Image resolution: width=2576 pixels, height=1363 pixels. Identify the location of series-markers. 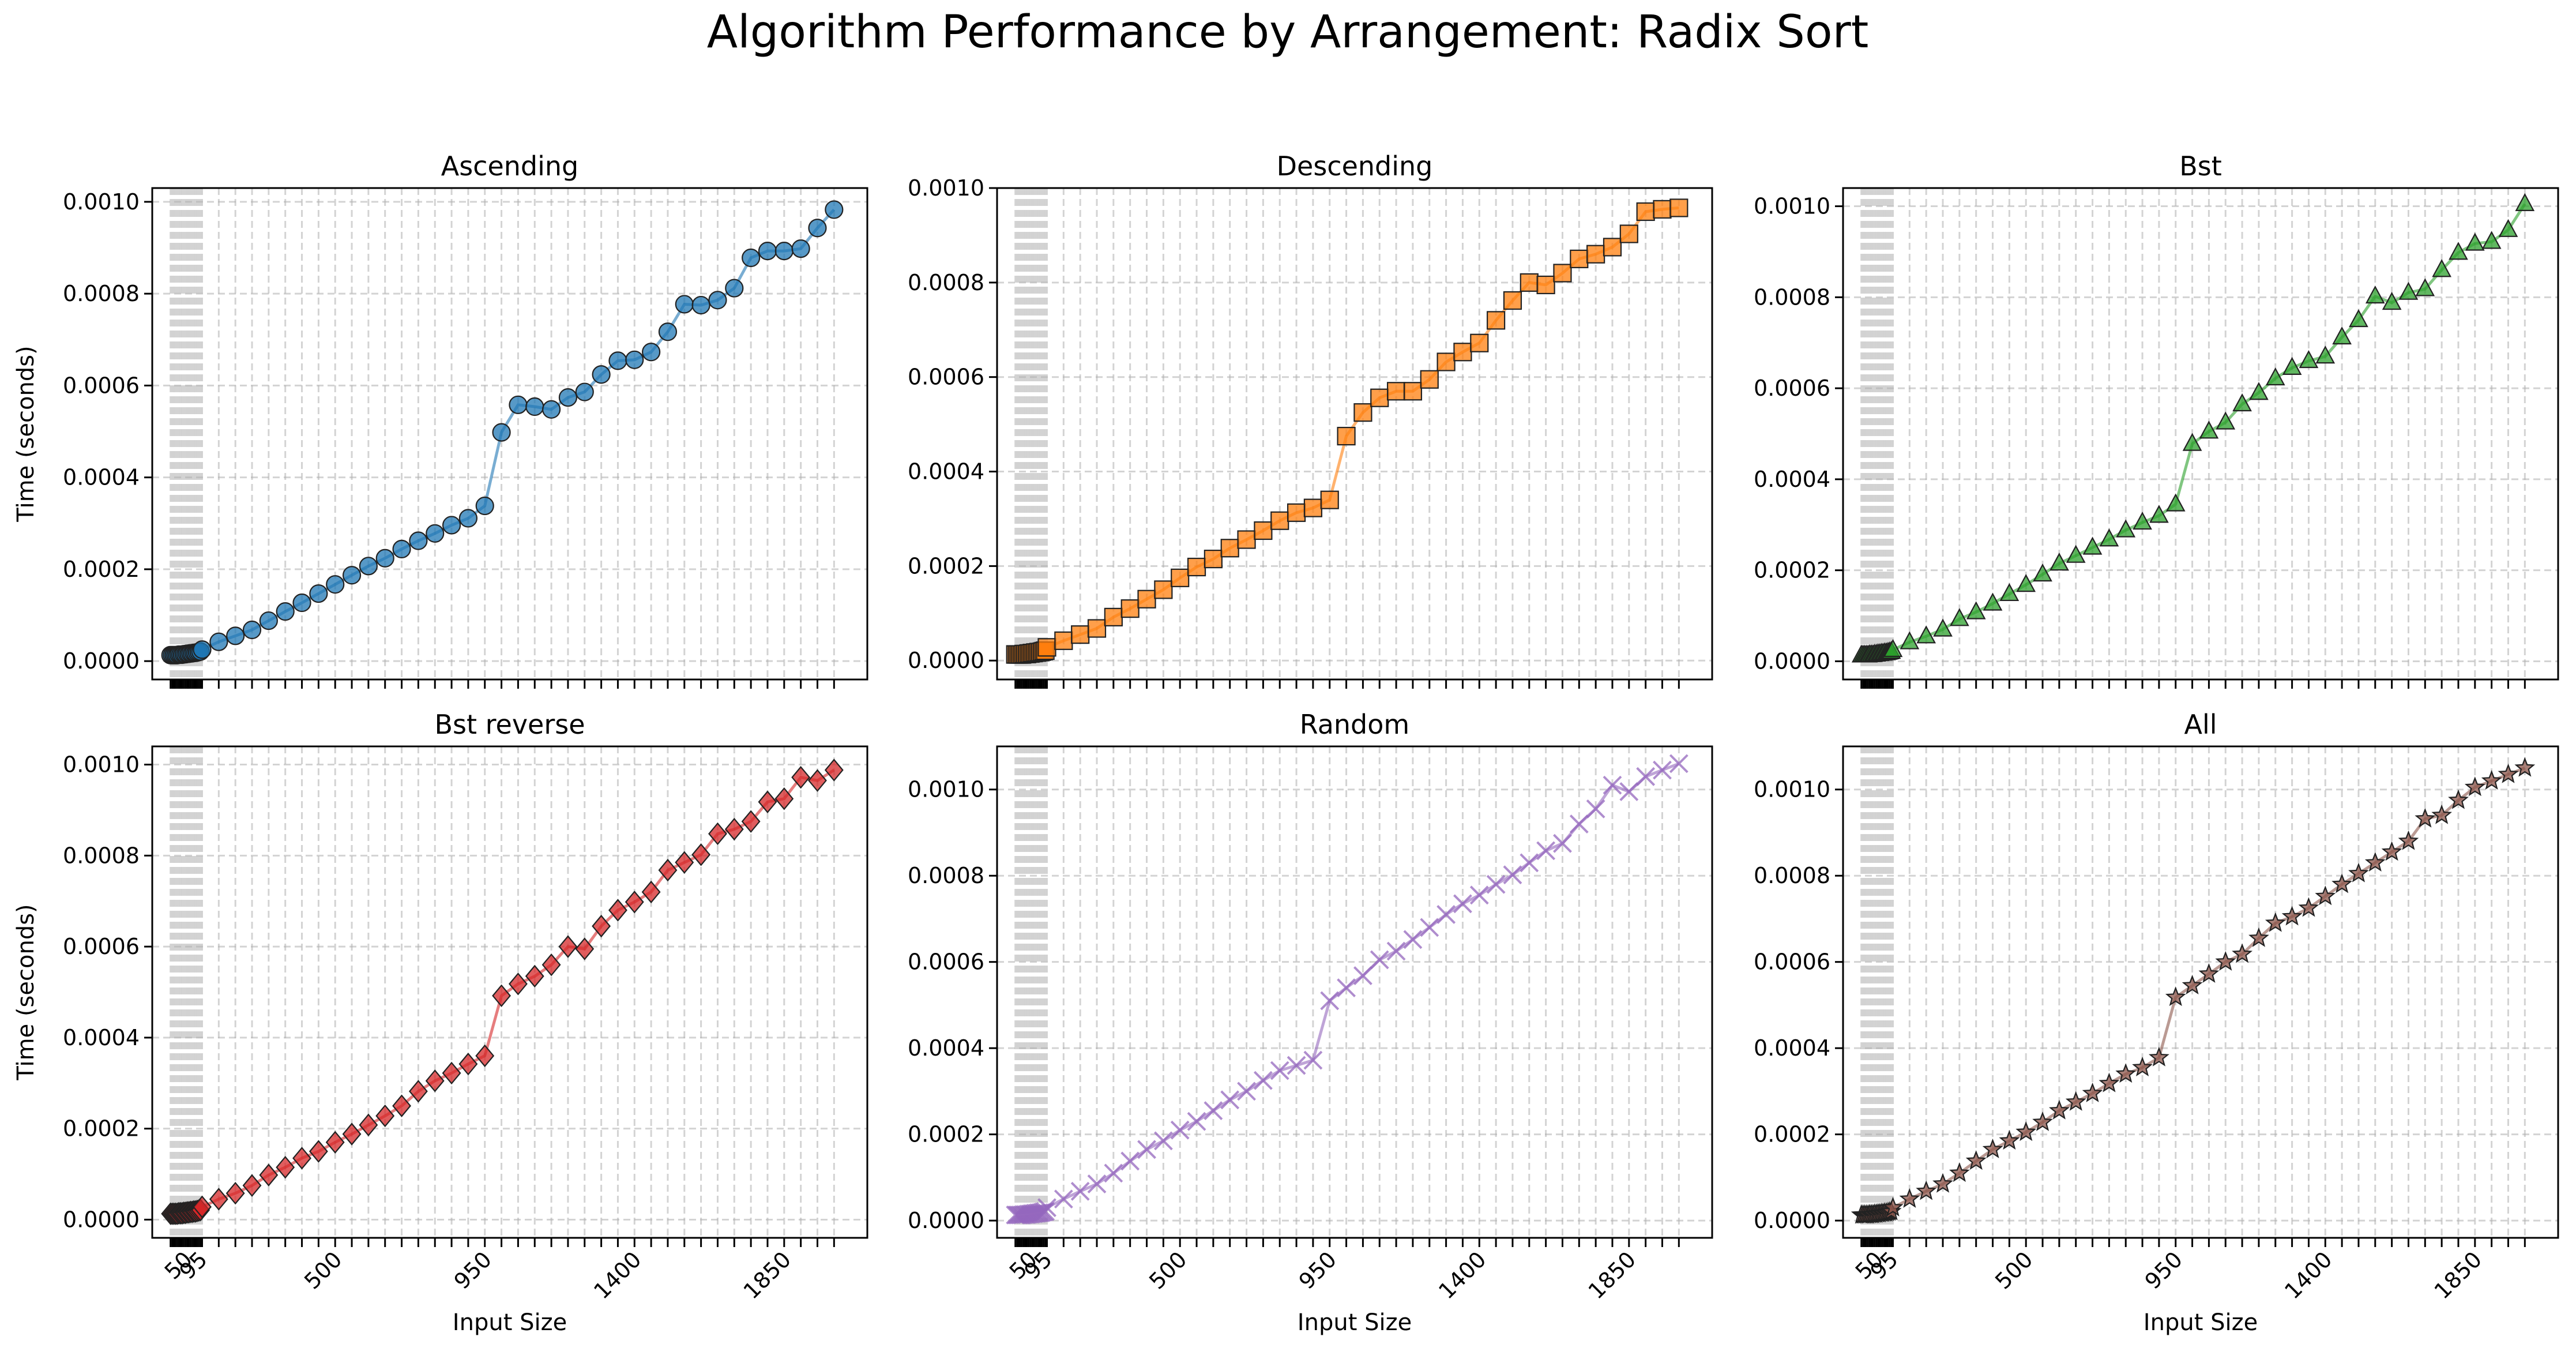
(2193, 991).